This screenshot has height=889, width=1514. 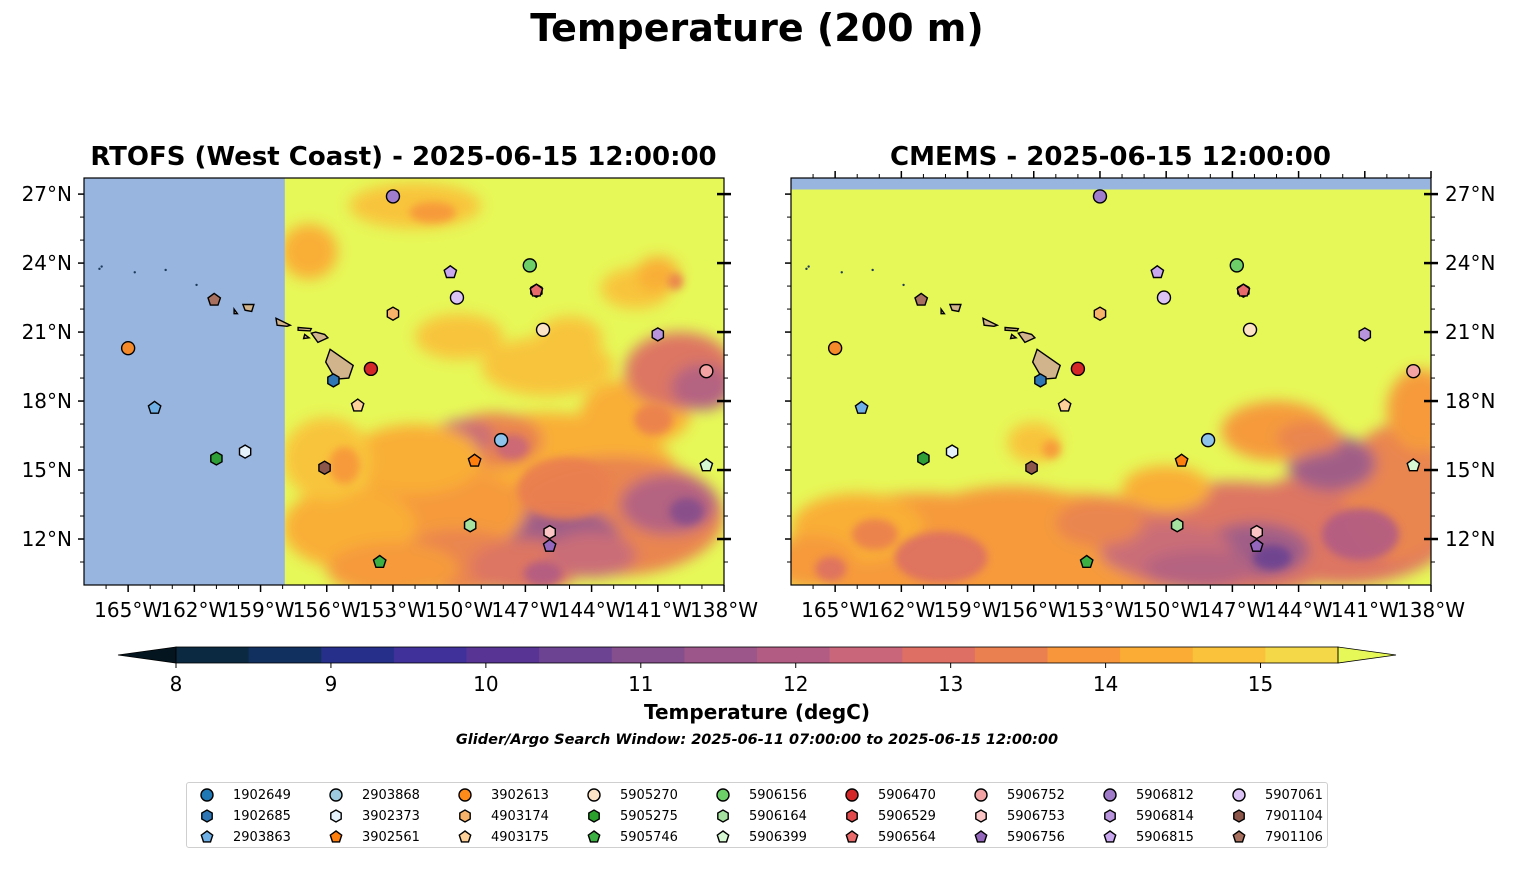 What do you see at coordinates (1165, 795) in the screenshot?
I see `legend-label: 5906812` at bounding box center [1165, 795].